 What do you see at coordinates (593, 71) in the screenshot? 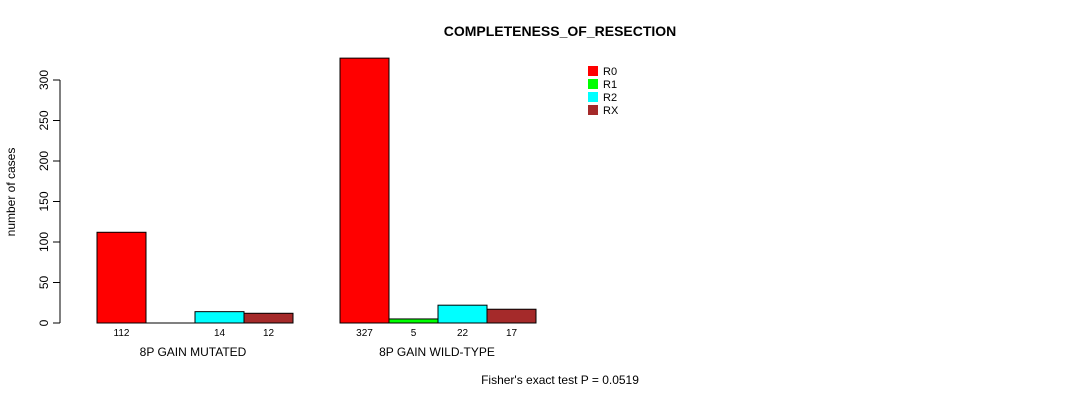
I see `legend-swatch-r0` at bounding box center [593, 71].